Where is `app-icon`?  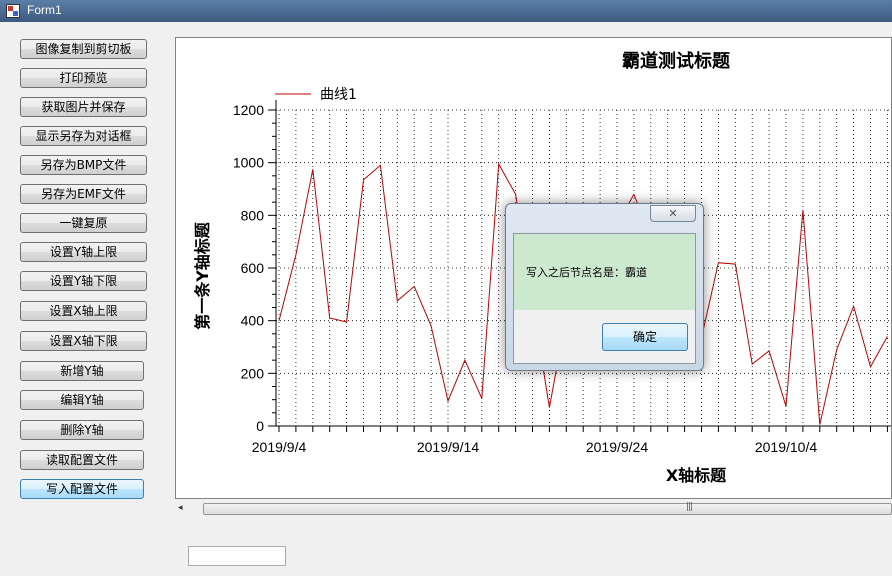
app-icon is located at coordinates (13, 11).